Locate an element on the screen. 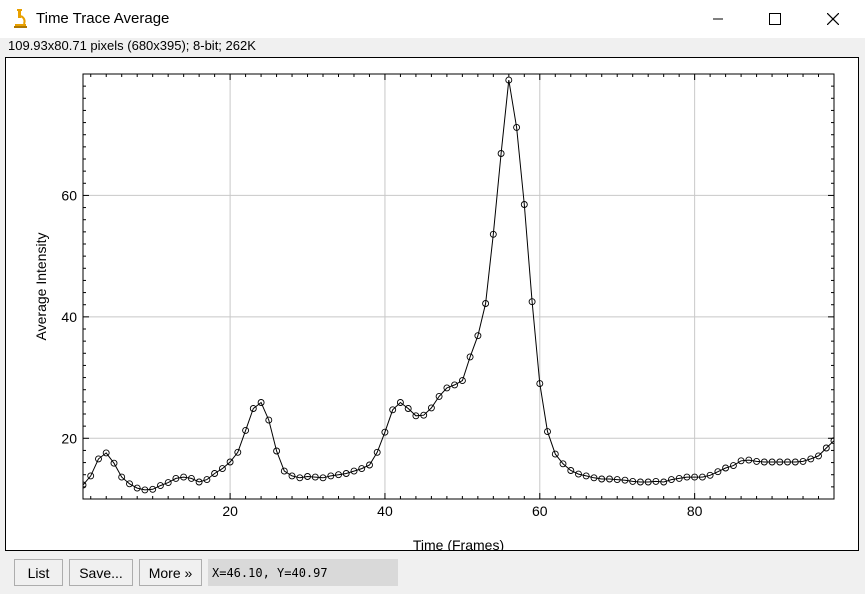  y-axis-label: Average Intensity is located at coordinates (41, 287).